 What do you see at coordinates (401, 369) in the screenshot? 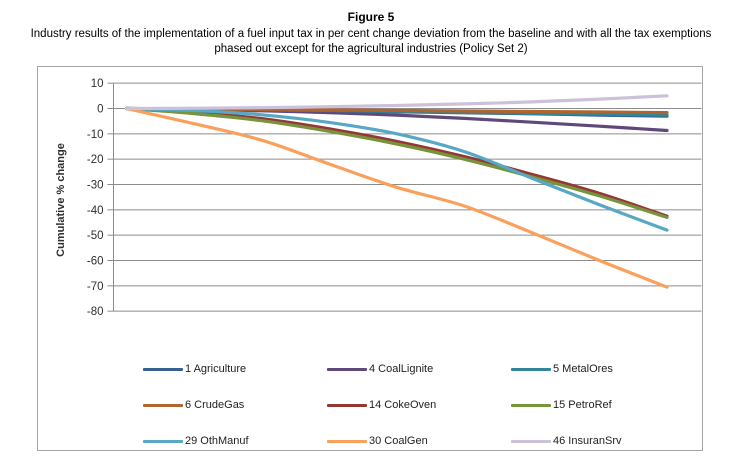
I see `legend-label: 4 CoalLignite` at bounding box center [401, 369].